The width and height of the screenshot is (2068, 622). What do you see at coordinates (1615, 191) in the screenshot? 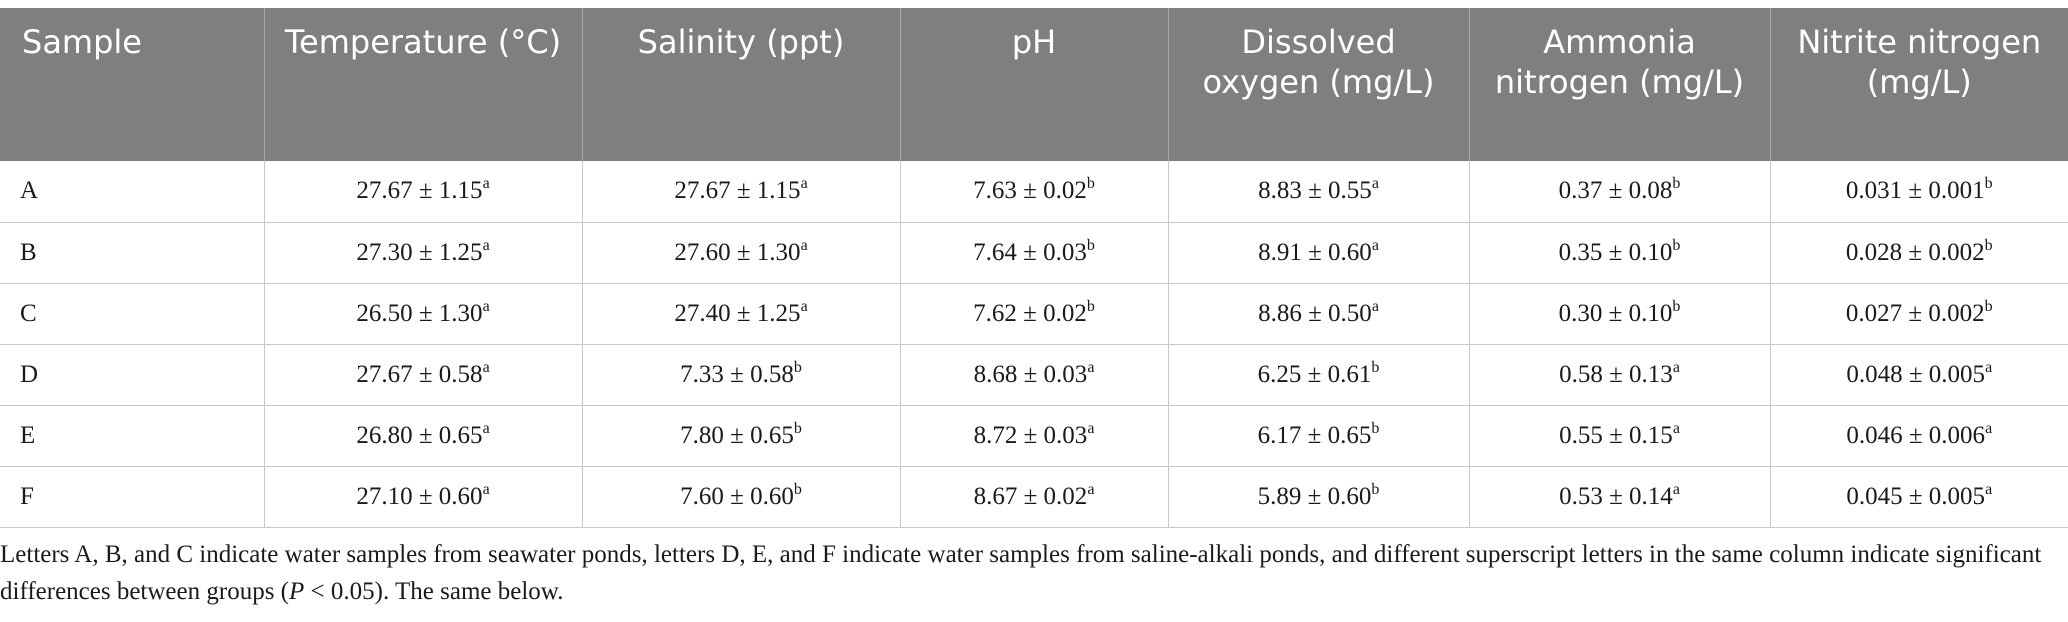
I see `cell-value: 0.37 ± 0.08` at bounding box center [1615, 191].